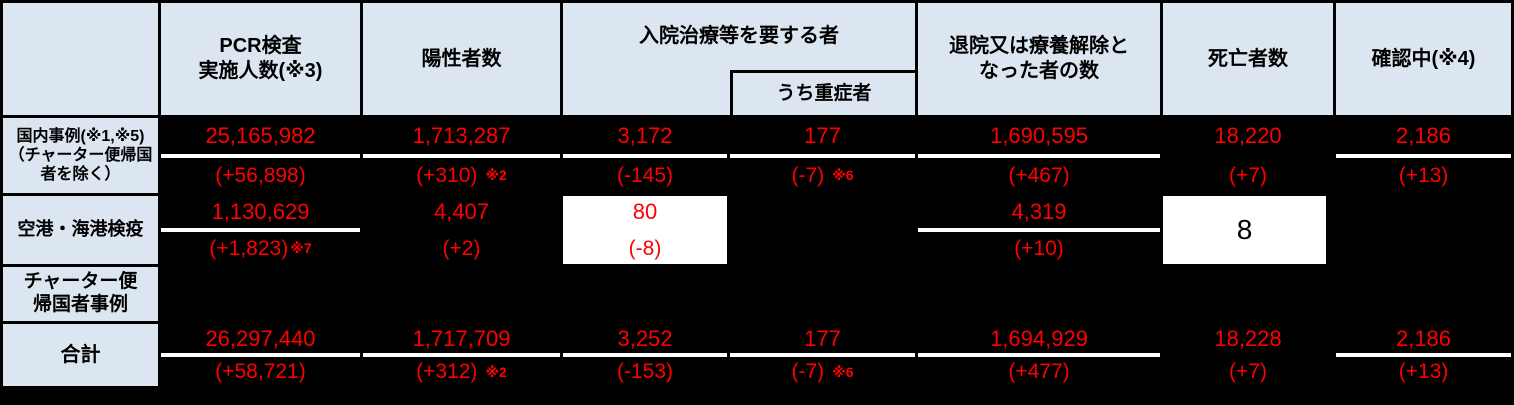 The image size is (1514, 405). Describe the element at coordinates (1039, 138) in the screenshot. I see `cell-value: 1,690,595` at that location.